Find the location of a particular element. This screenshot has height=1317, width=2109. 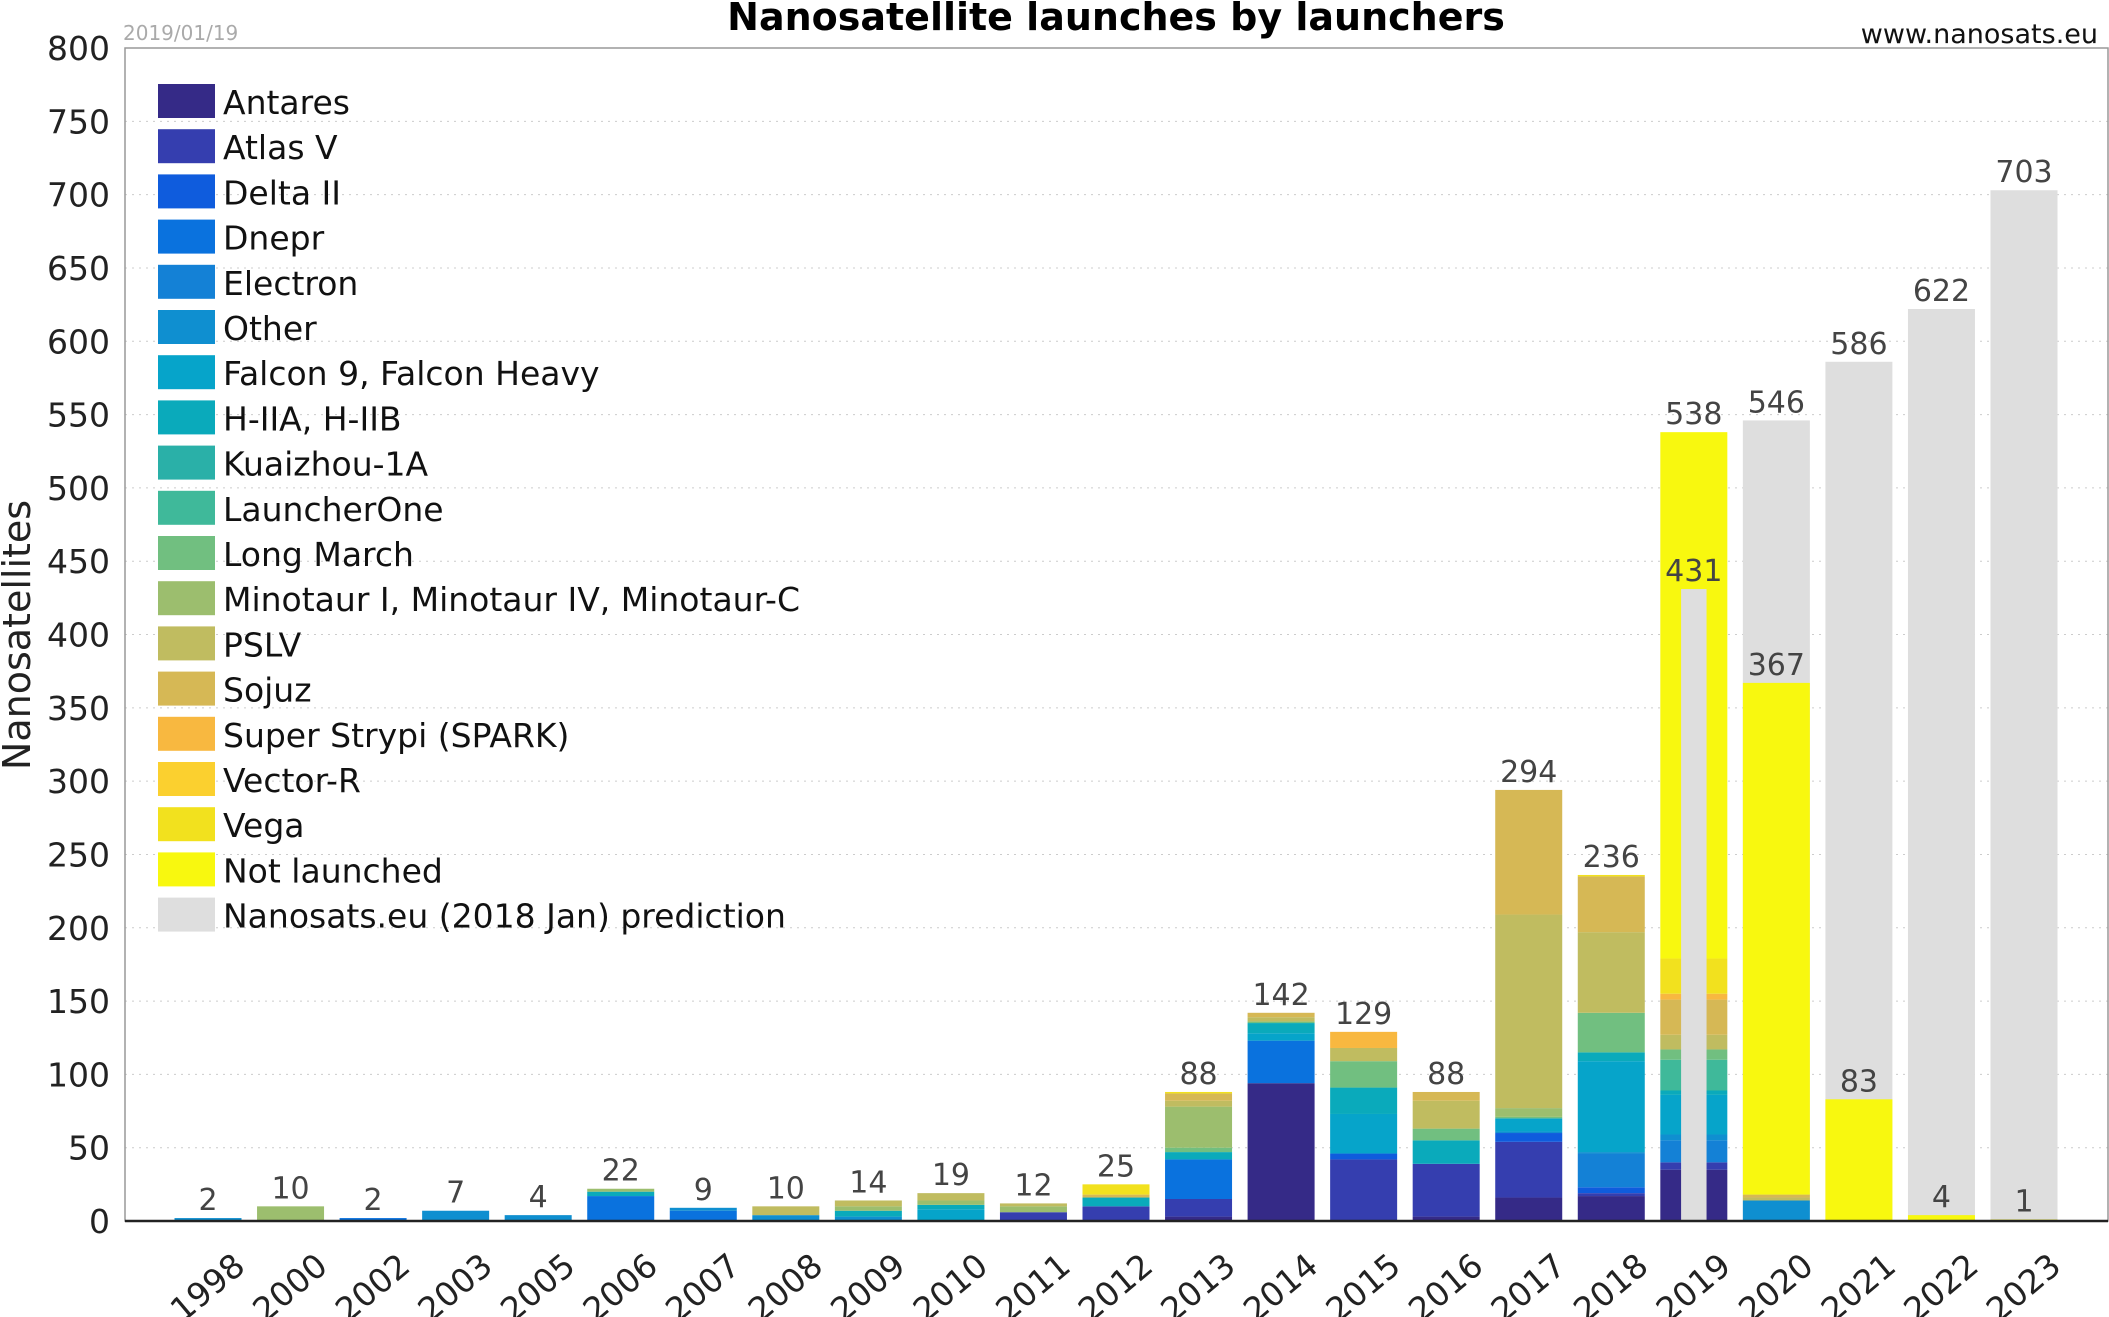

bar-segment-2008-pslv is located at coordinates (786, 1211).